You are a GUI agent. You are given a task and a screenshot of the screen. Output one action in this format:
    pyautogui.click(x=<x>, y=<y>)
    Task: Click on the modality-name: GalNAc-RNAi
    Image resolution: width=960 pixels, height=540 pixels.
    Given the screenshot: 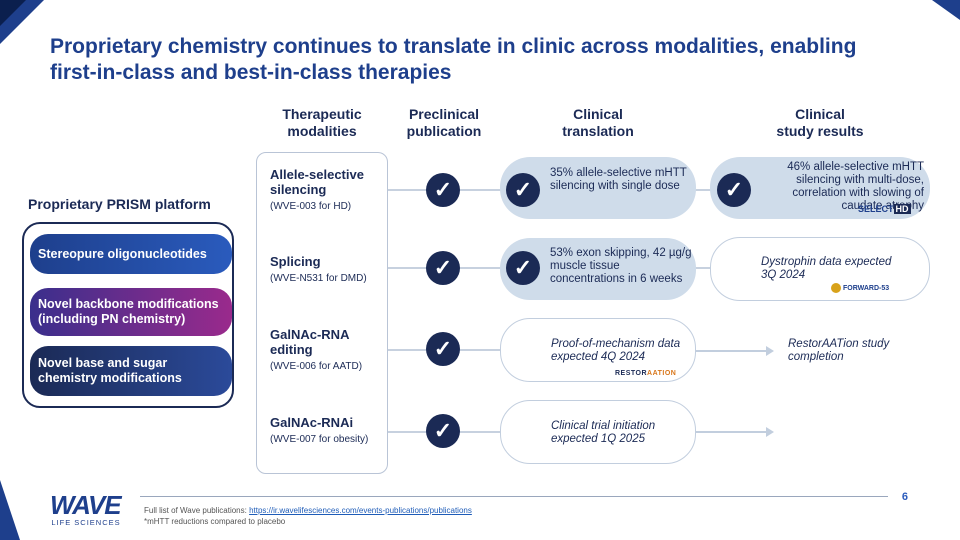 What is the action you would take?
    pyautogui.click(x=312, y=422)
    